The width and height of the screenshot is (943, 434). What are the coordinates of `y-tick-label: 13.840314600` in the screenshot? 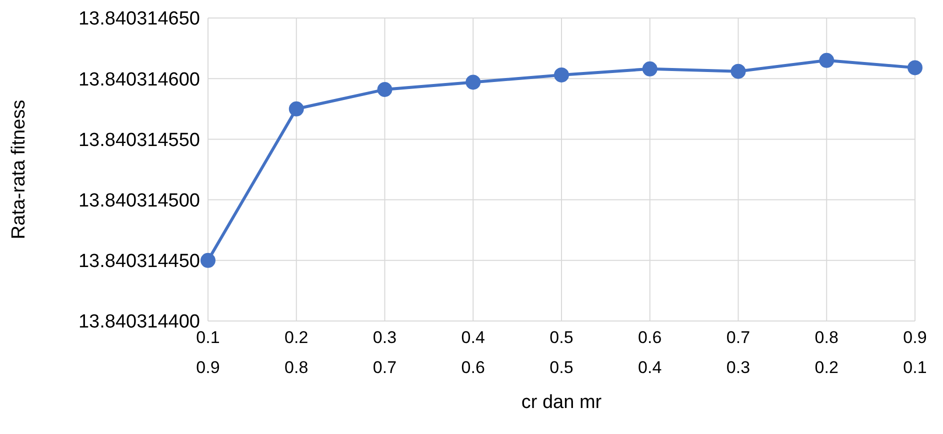 It's located at (139, 79).